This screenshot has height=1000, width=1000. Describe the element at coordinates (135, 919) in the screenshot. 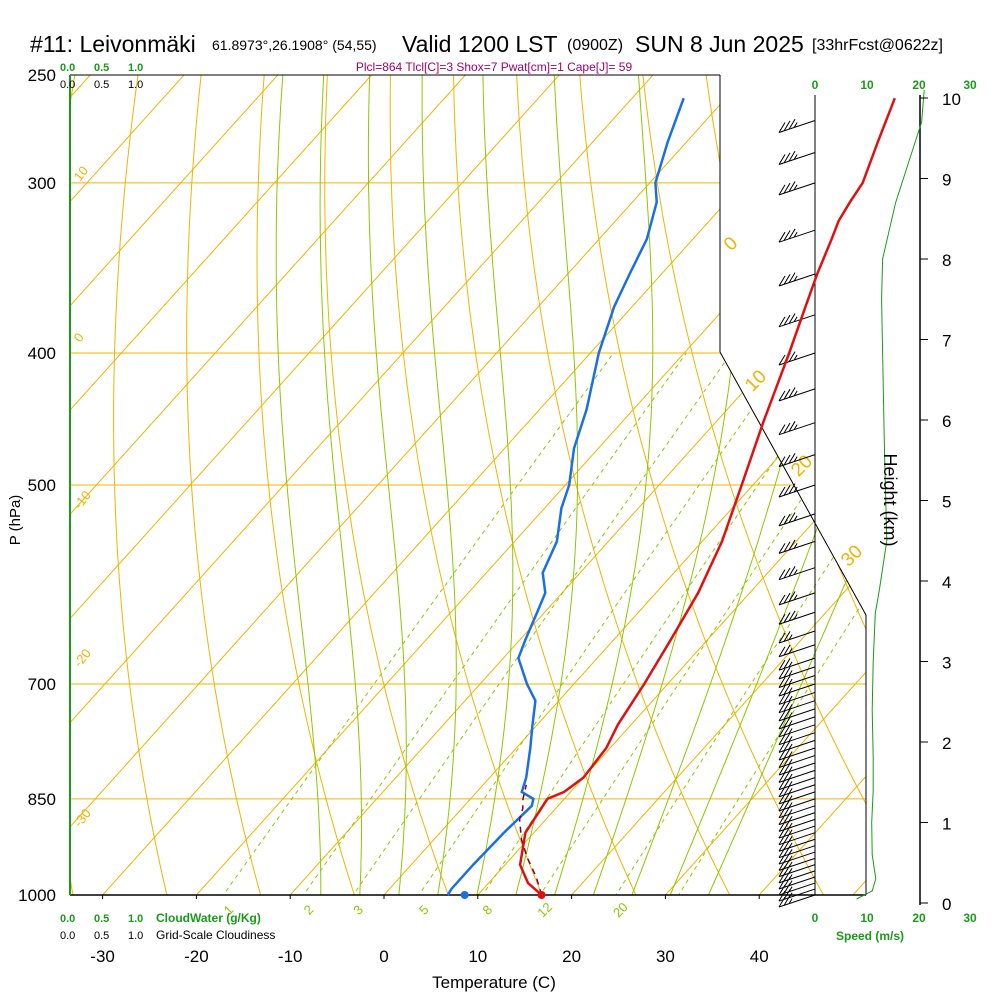

I see `cloud-scale-bottom-green-2: 1.0` at that location.